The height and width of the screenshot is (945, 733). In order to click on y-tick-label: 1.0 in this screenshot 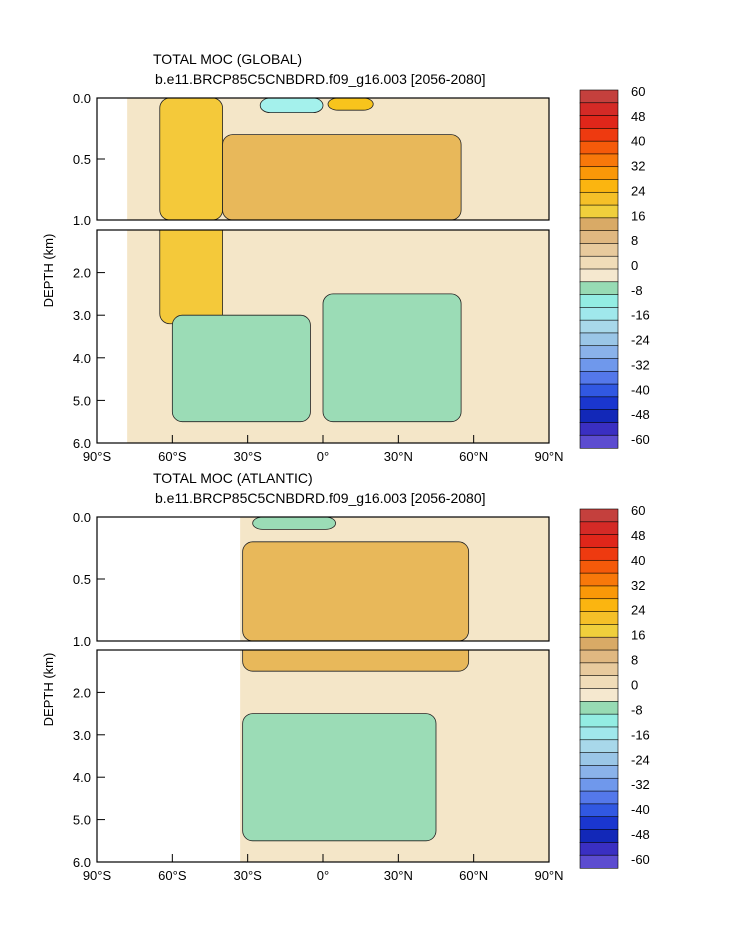, I will do `click(82, 220)`.